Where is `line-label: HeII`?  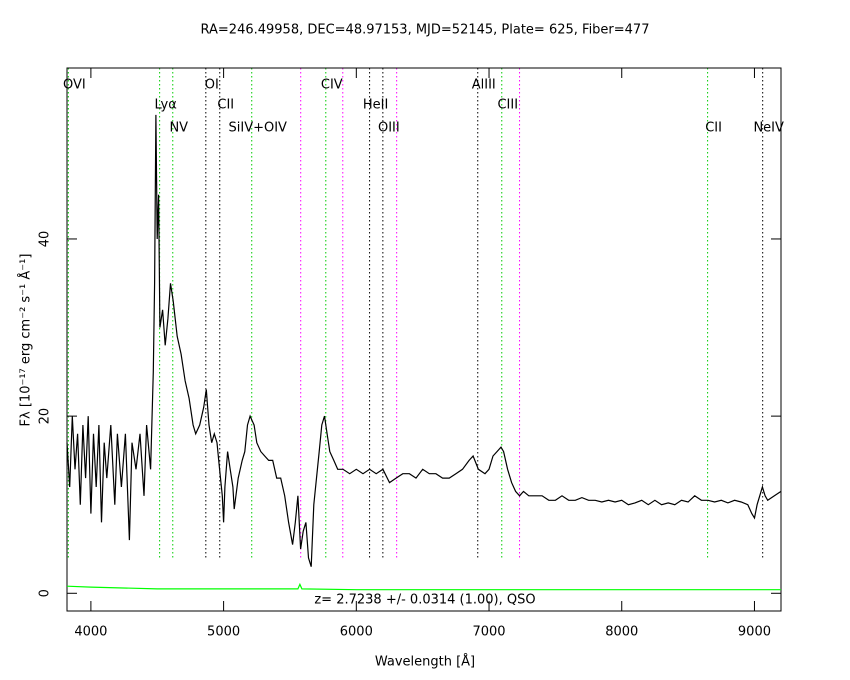
line-label: HeII is located at coordinates (375, 105).